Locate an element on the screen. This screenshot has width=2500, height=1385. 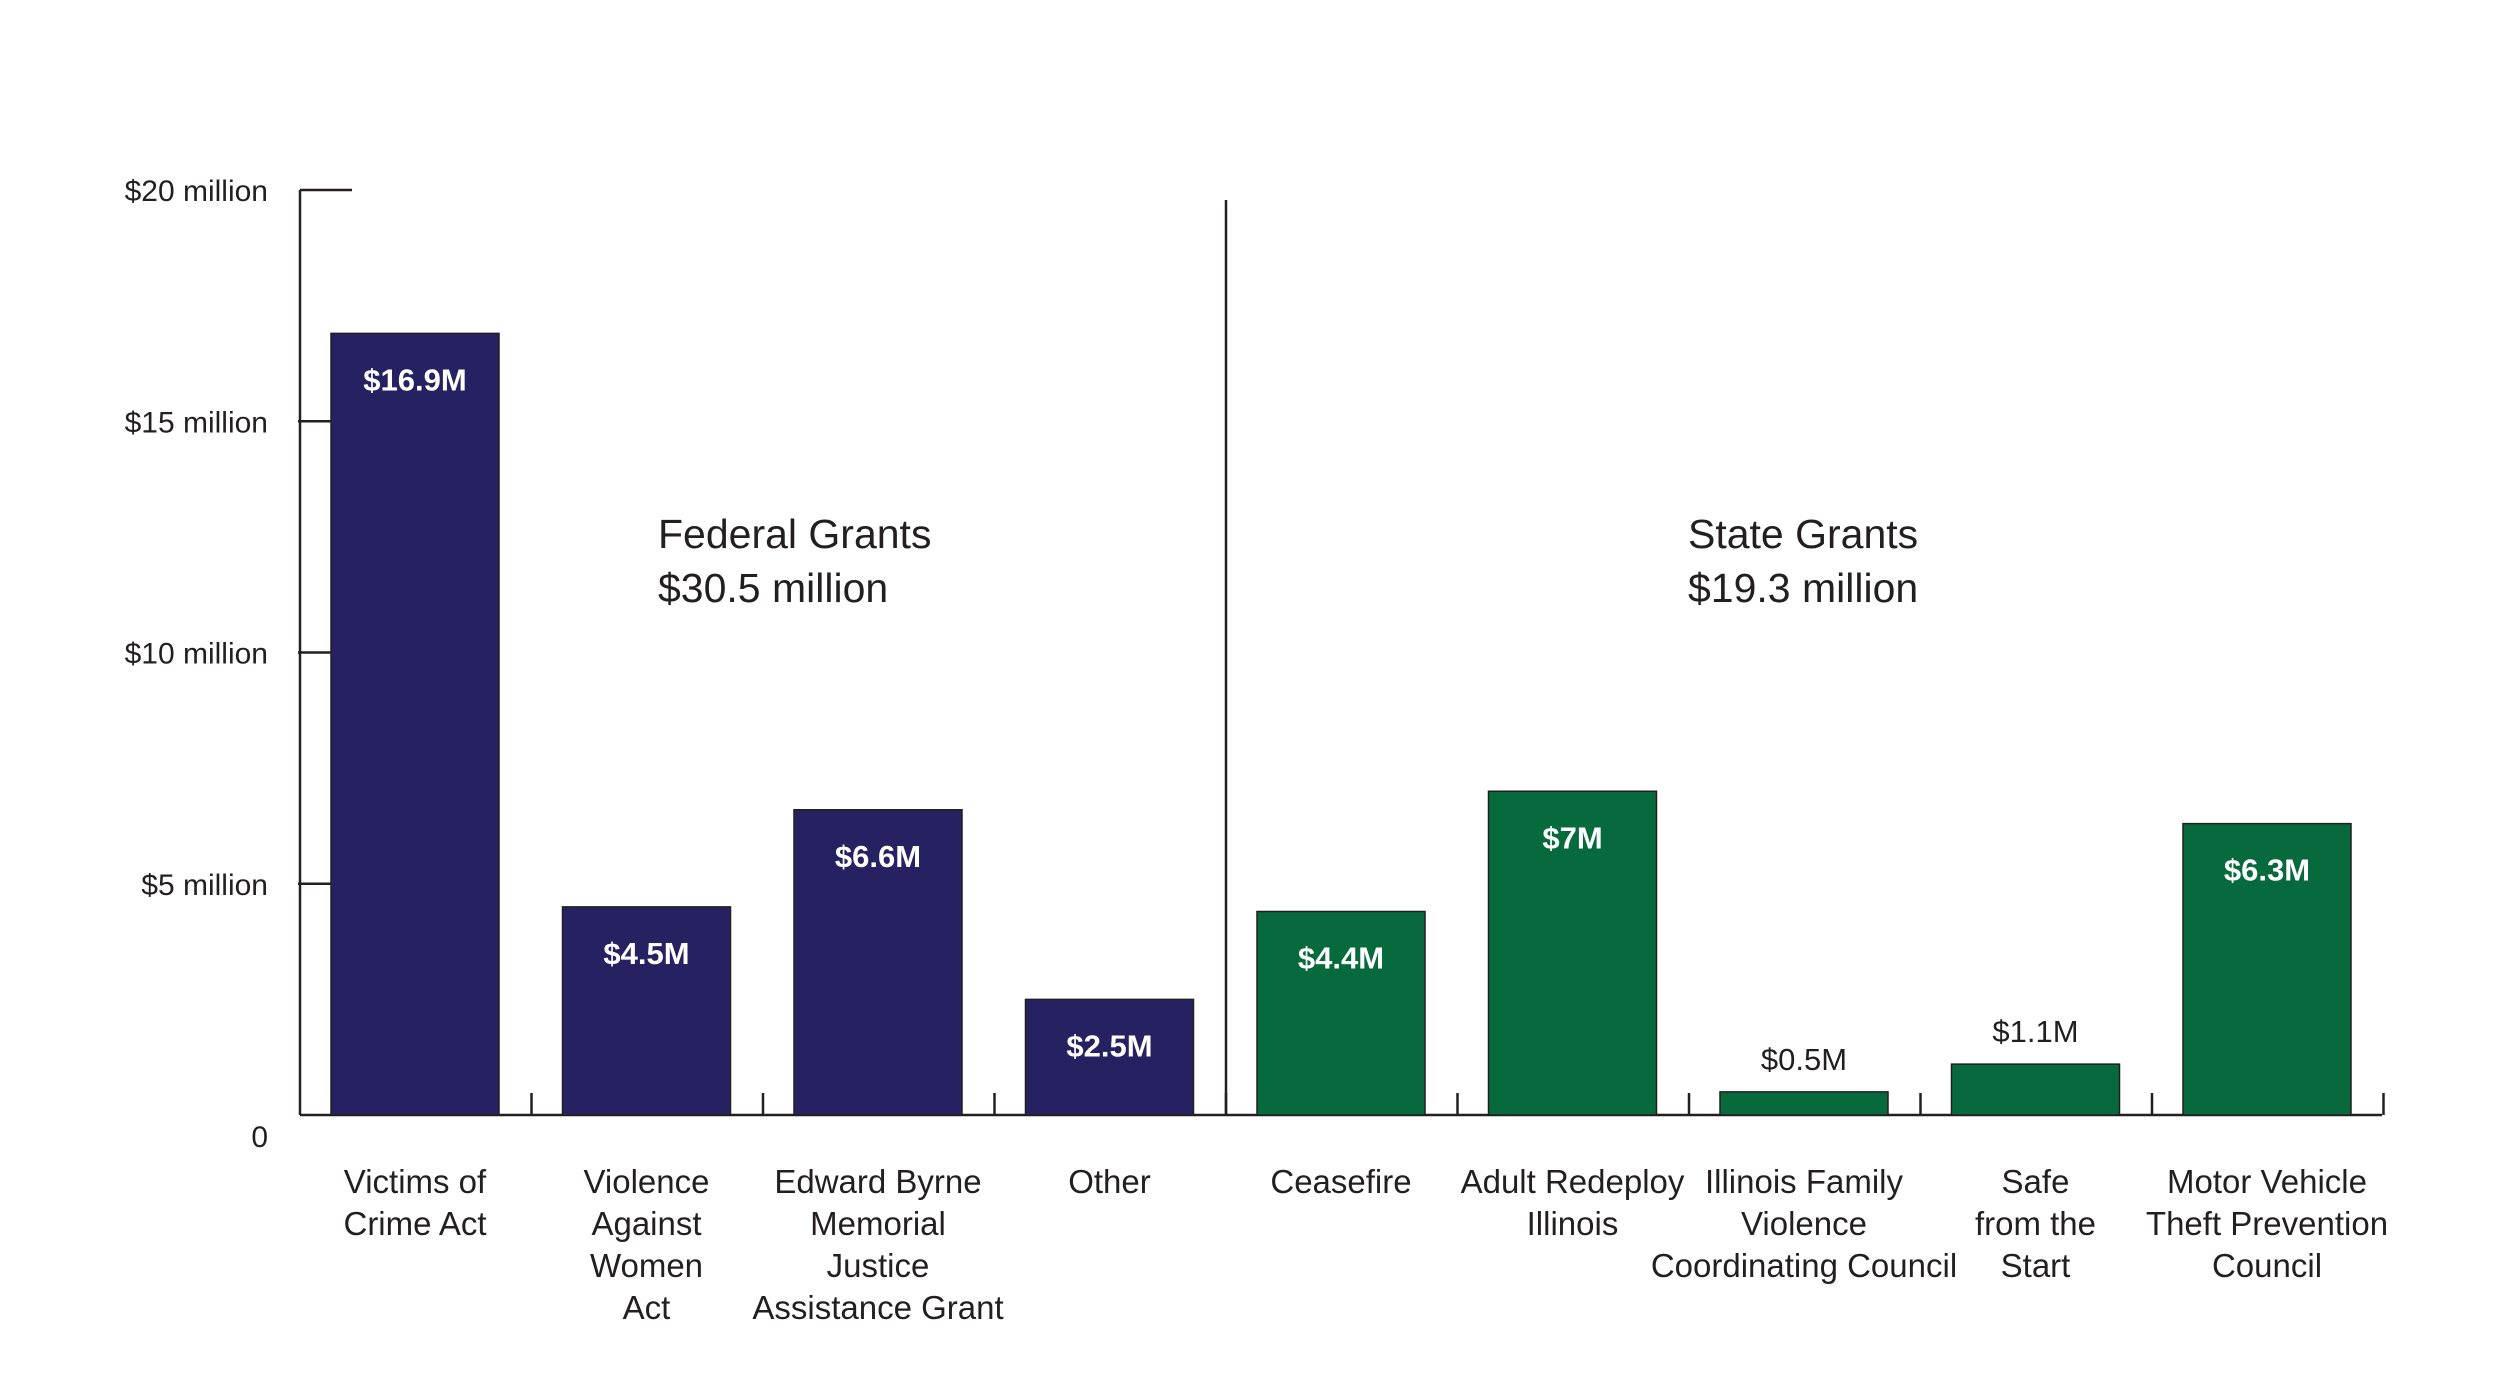
category-label-line: Crime Act is located at coordinates (414, 1223).